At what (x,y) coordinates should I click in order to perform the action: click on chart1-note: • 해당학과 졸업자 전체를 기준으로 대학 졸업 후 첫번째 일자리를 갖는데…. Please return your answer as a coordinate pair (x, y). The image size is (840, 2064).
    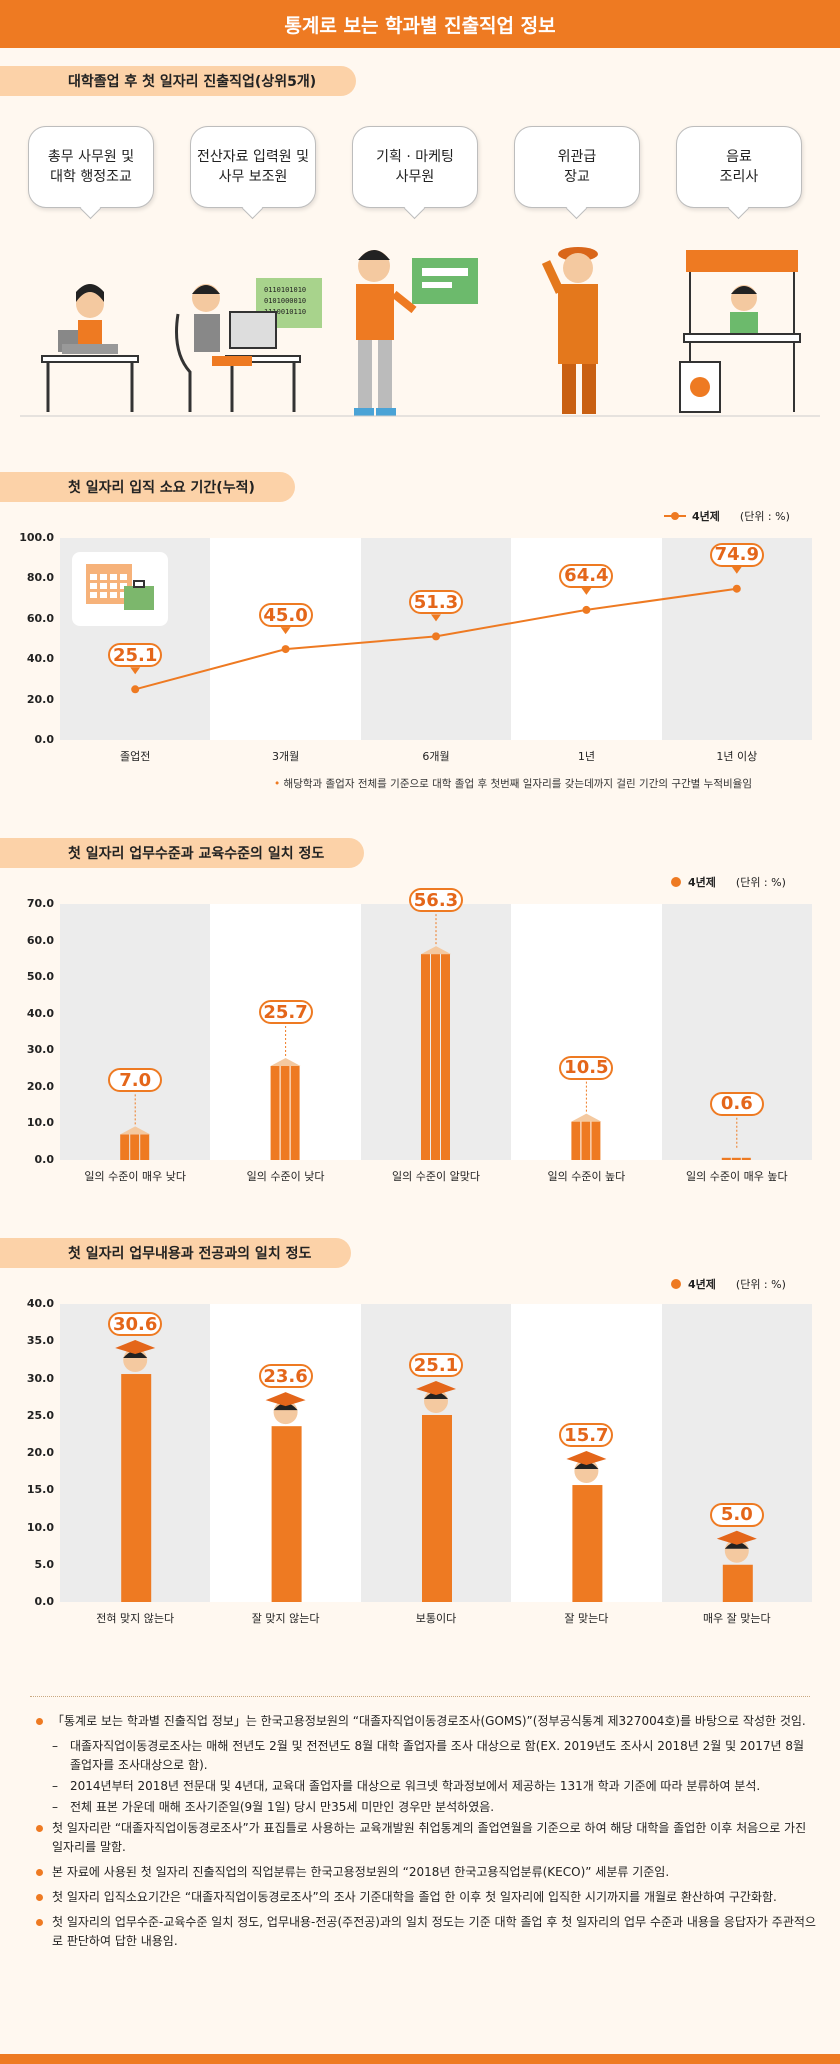
    Looking at the image, I should click on (513, 784).